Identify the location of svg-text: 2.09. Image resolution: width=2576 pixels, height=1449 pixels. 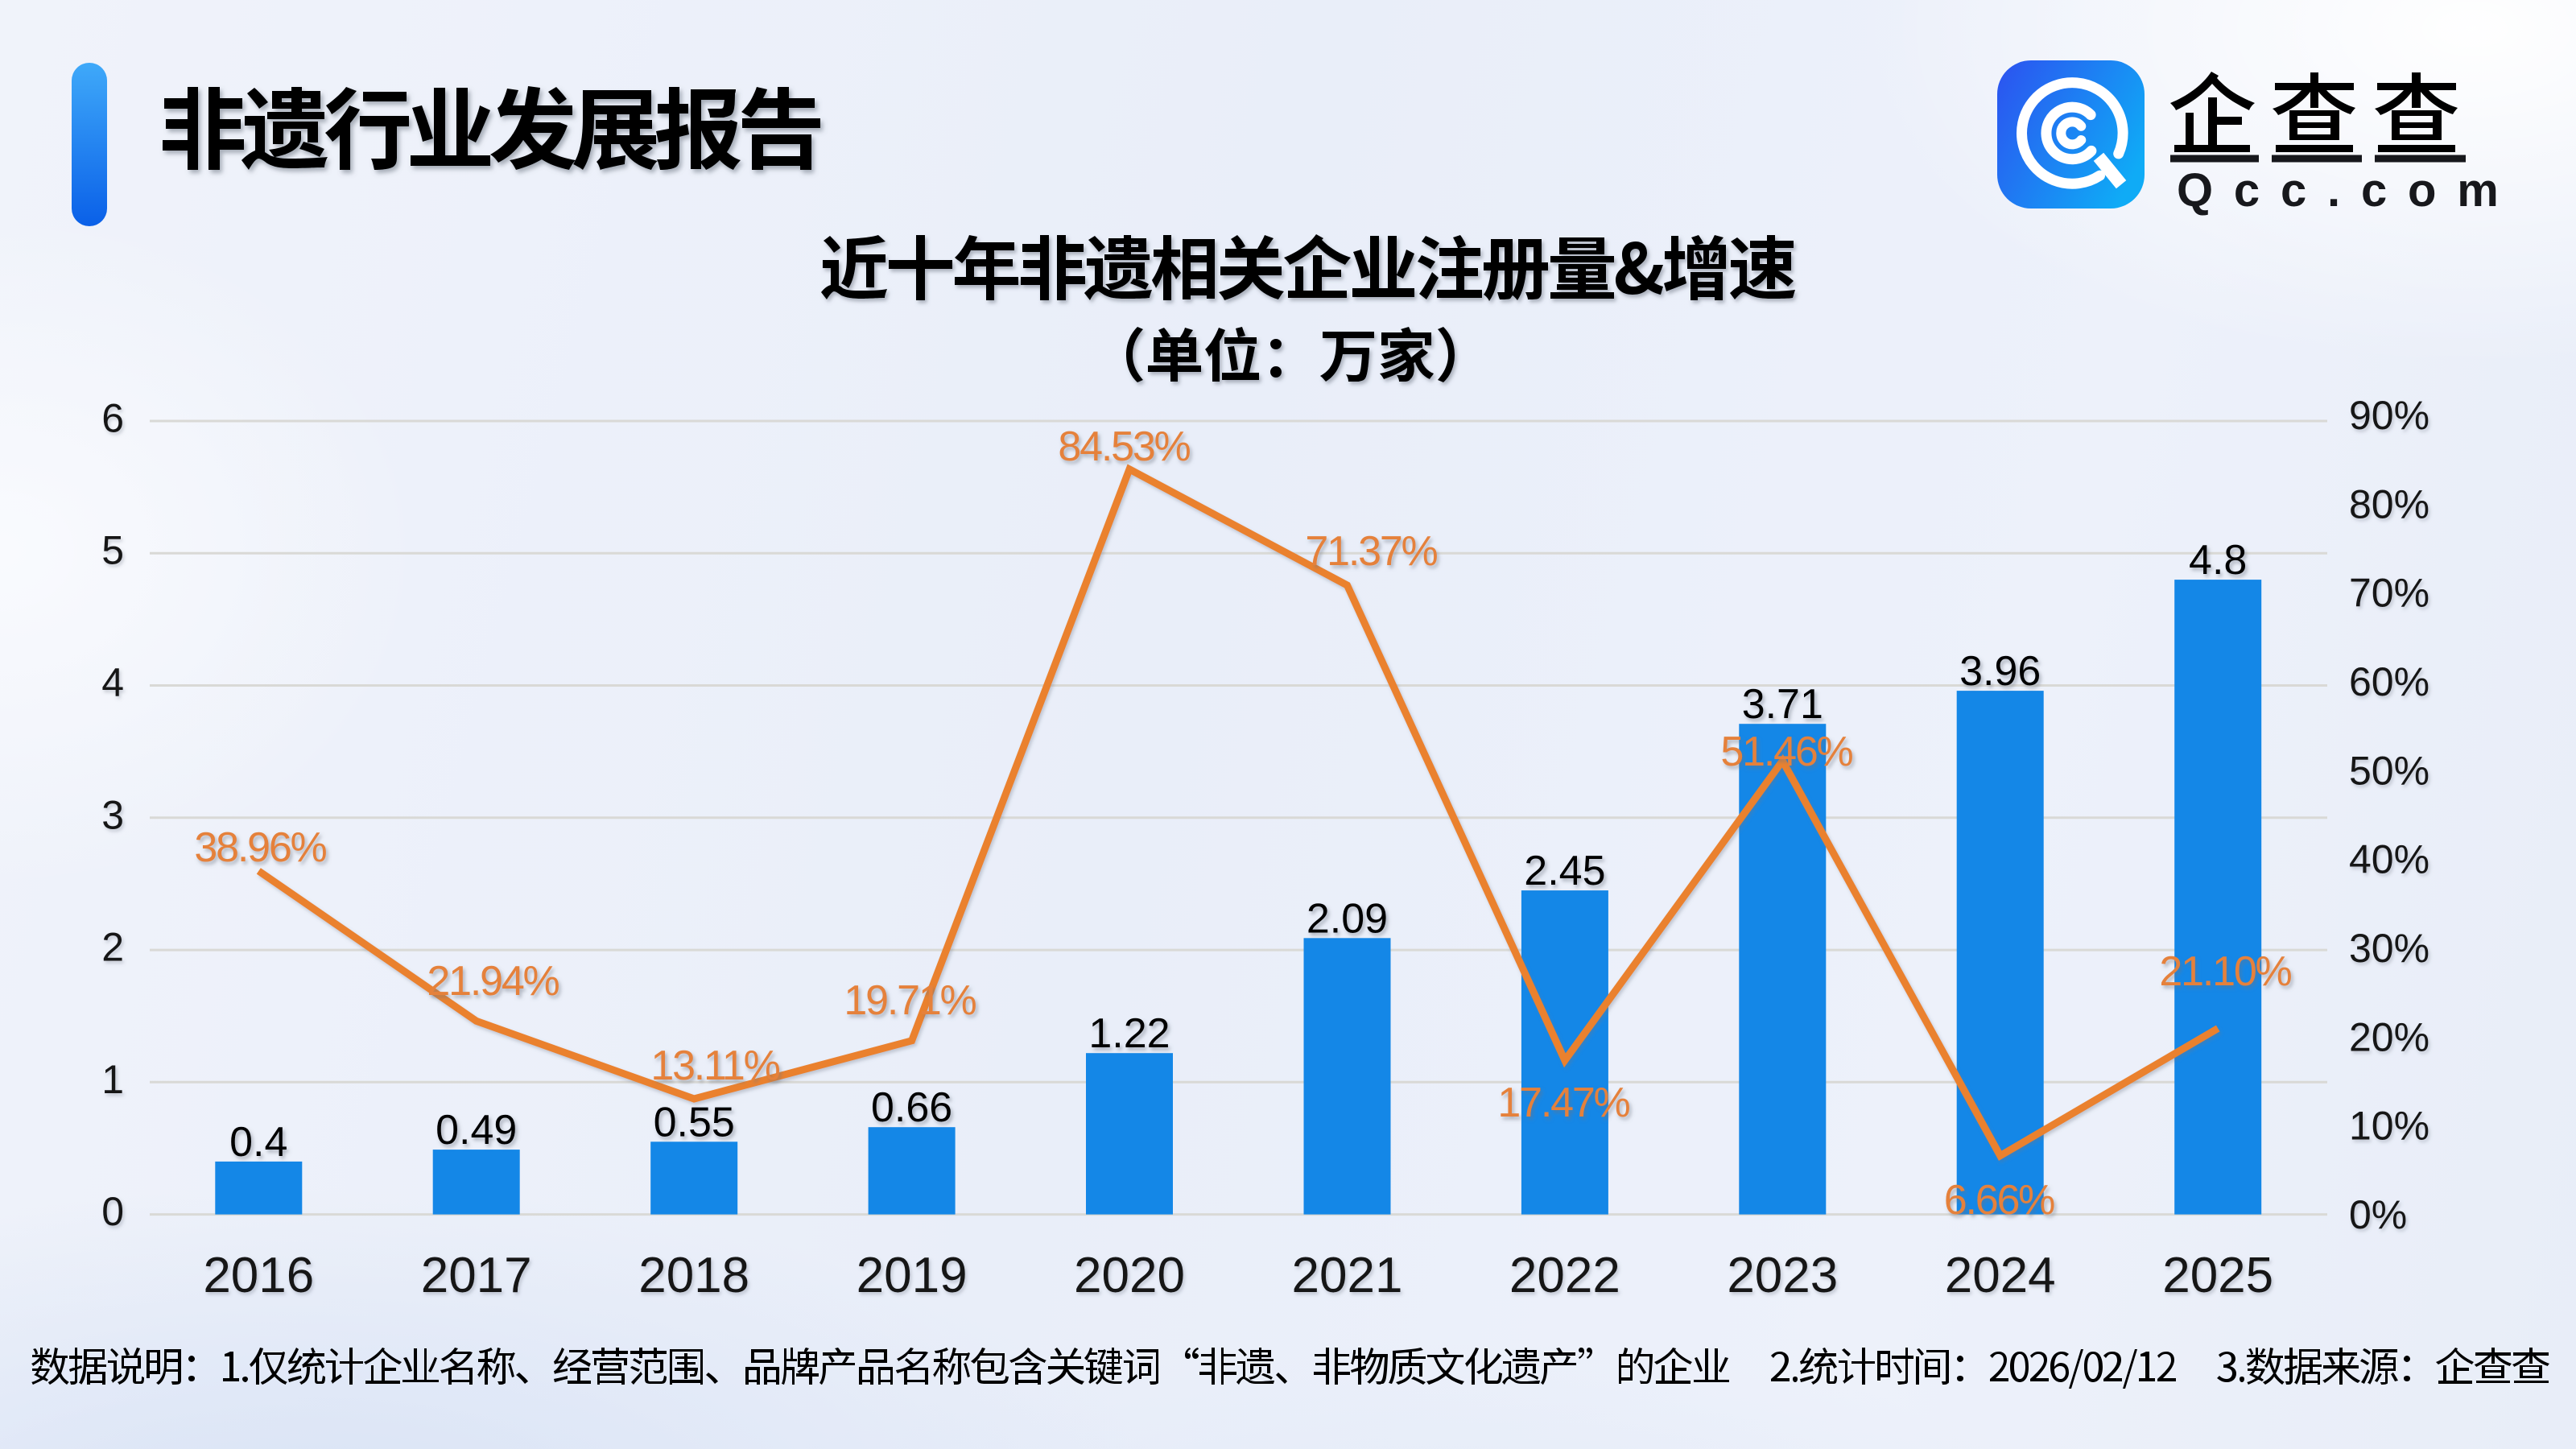
(1347, 918).